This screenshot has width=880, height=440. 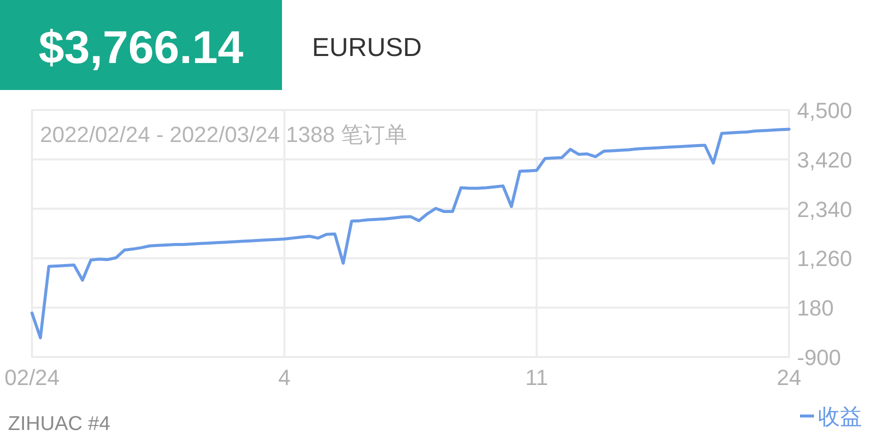 I want to click on legend-item: 收益, so click(x=831, y=416).